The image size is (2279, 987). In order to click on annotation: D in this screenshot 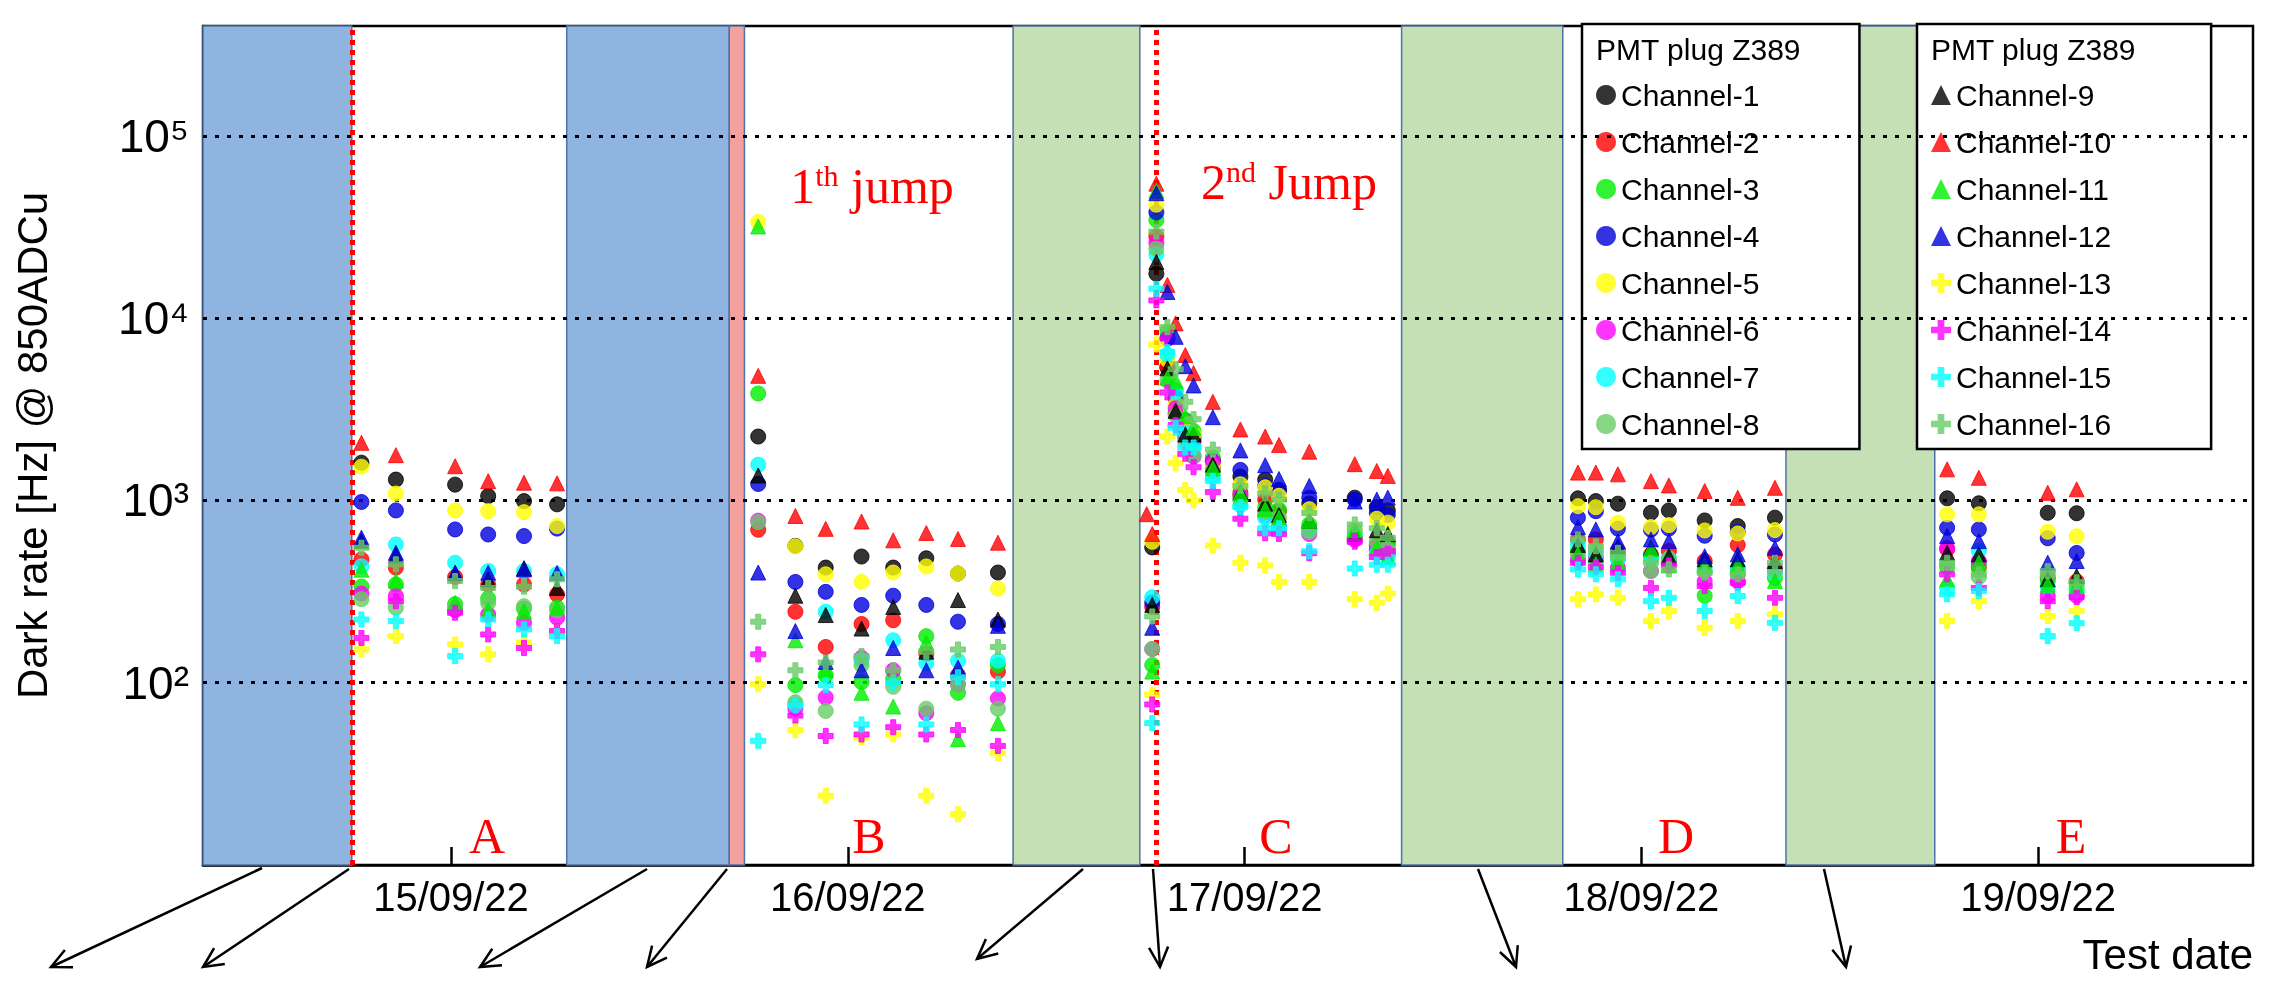, I will do `click(1676, 836)`.